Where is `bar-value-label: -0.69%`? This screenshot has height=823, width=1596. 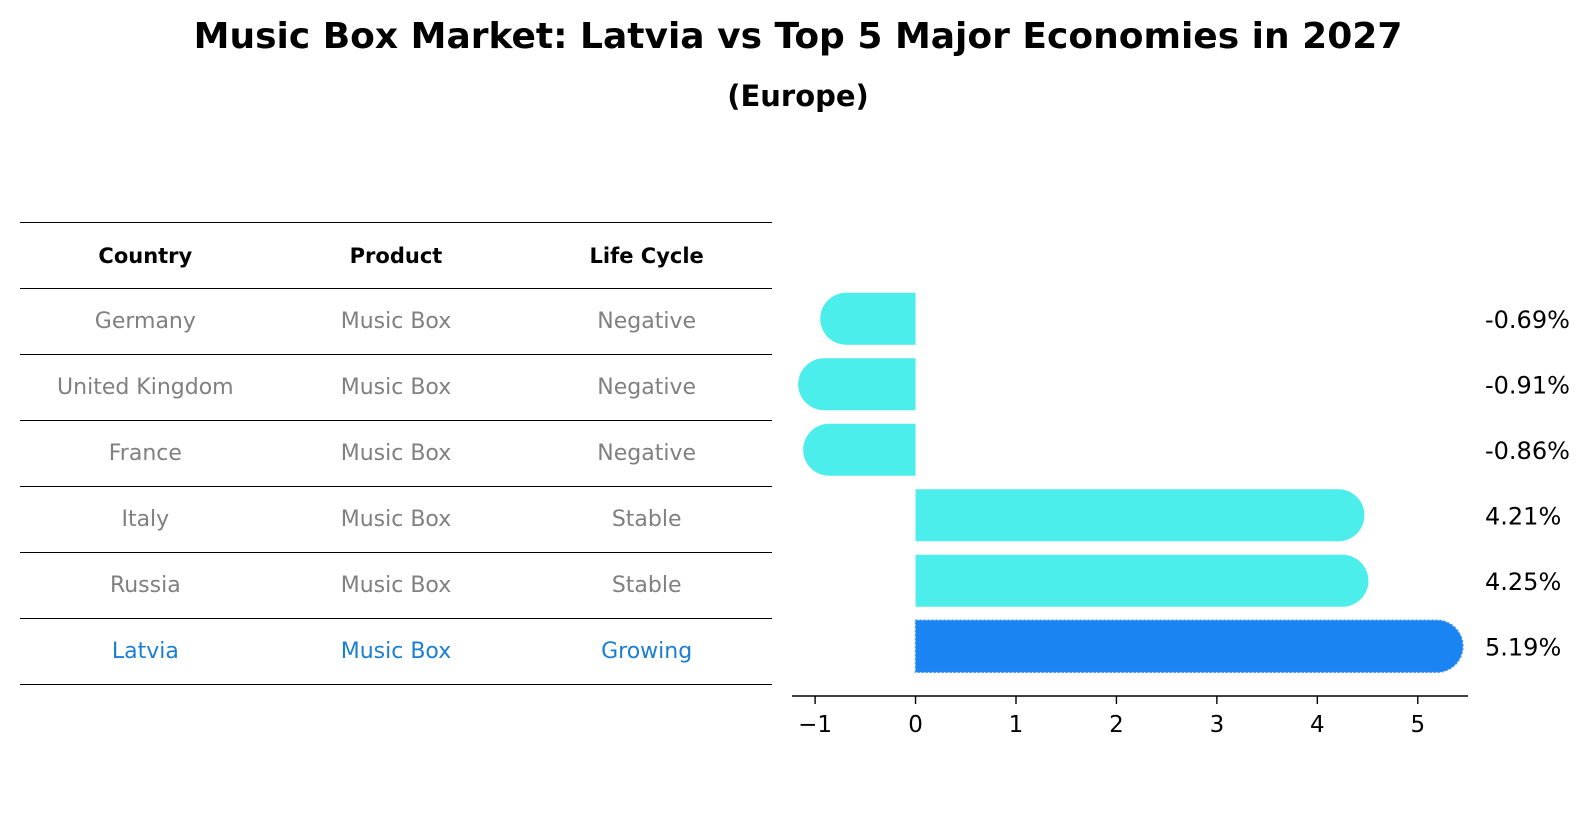 bar-value-label: -0.69% is located at coordinates (1527, 320).